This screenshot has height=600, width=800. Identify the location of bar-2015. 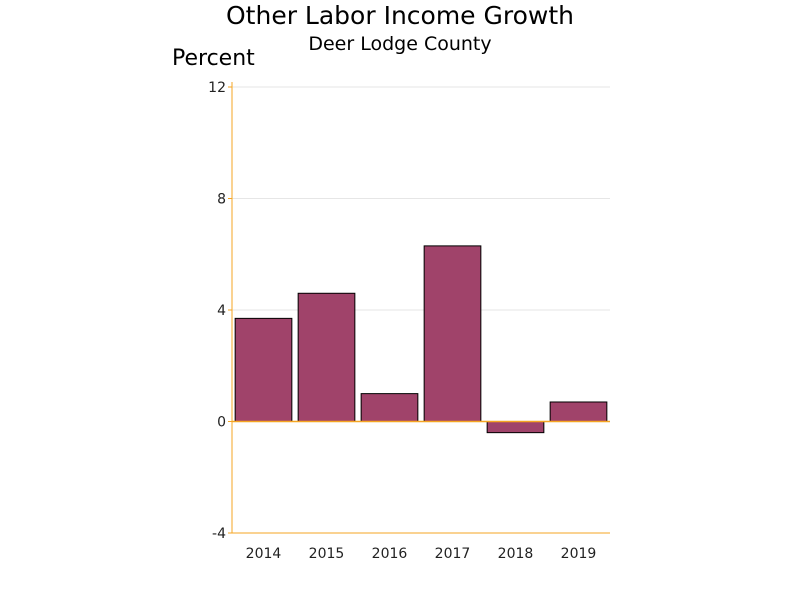
(326, 357).